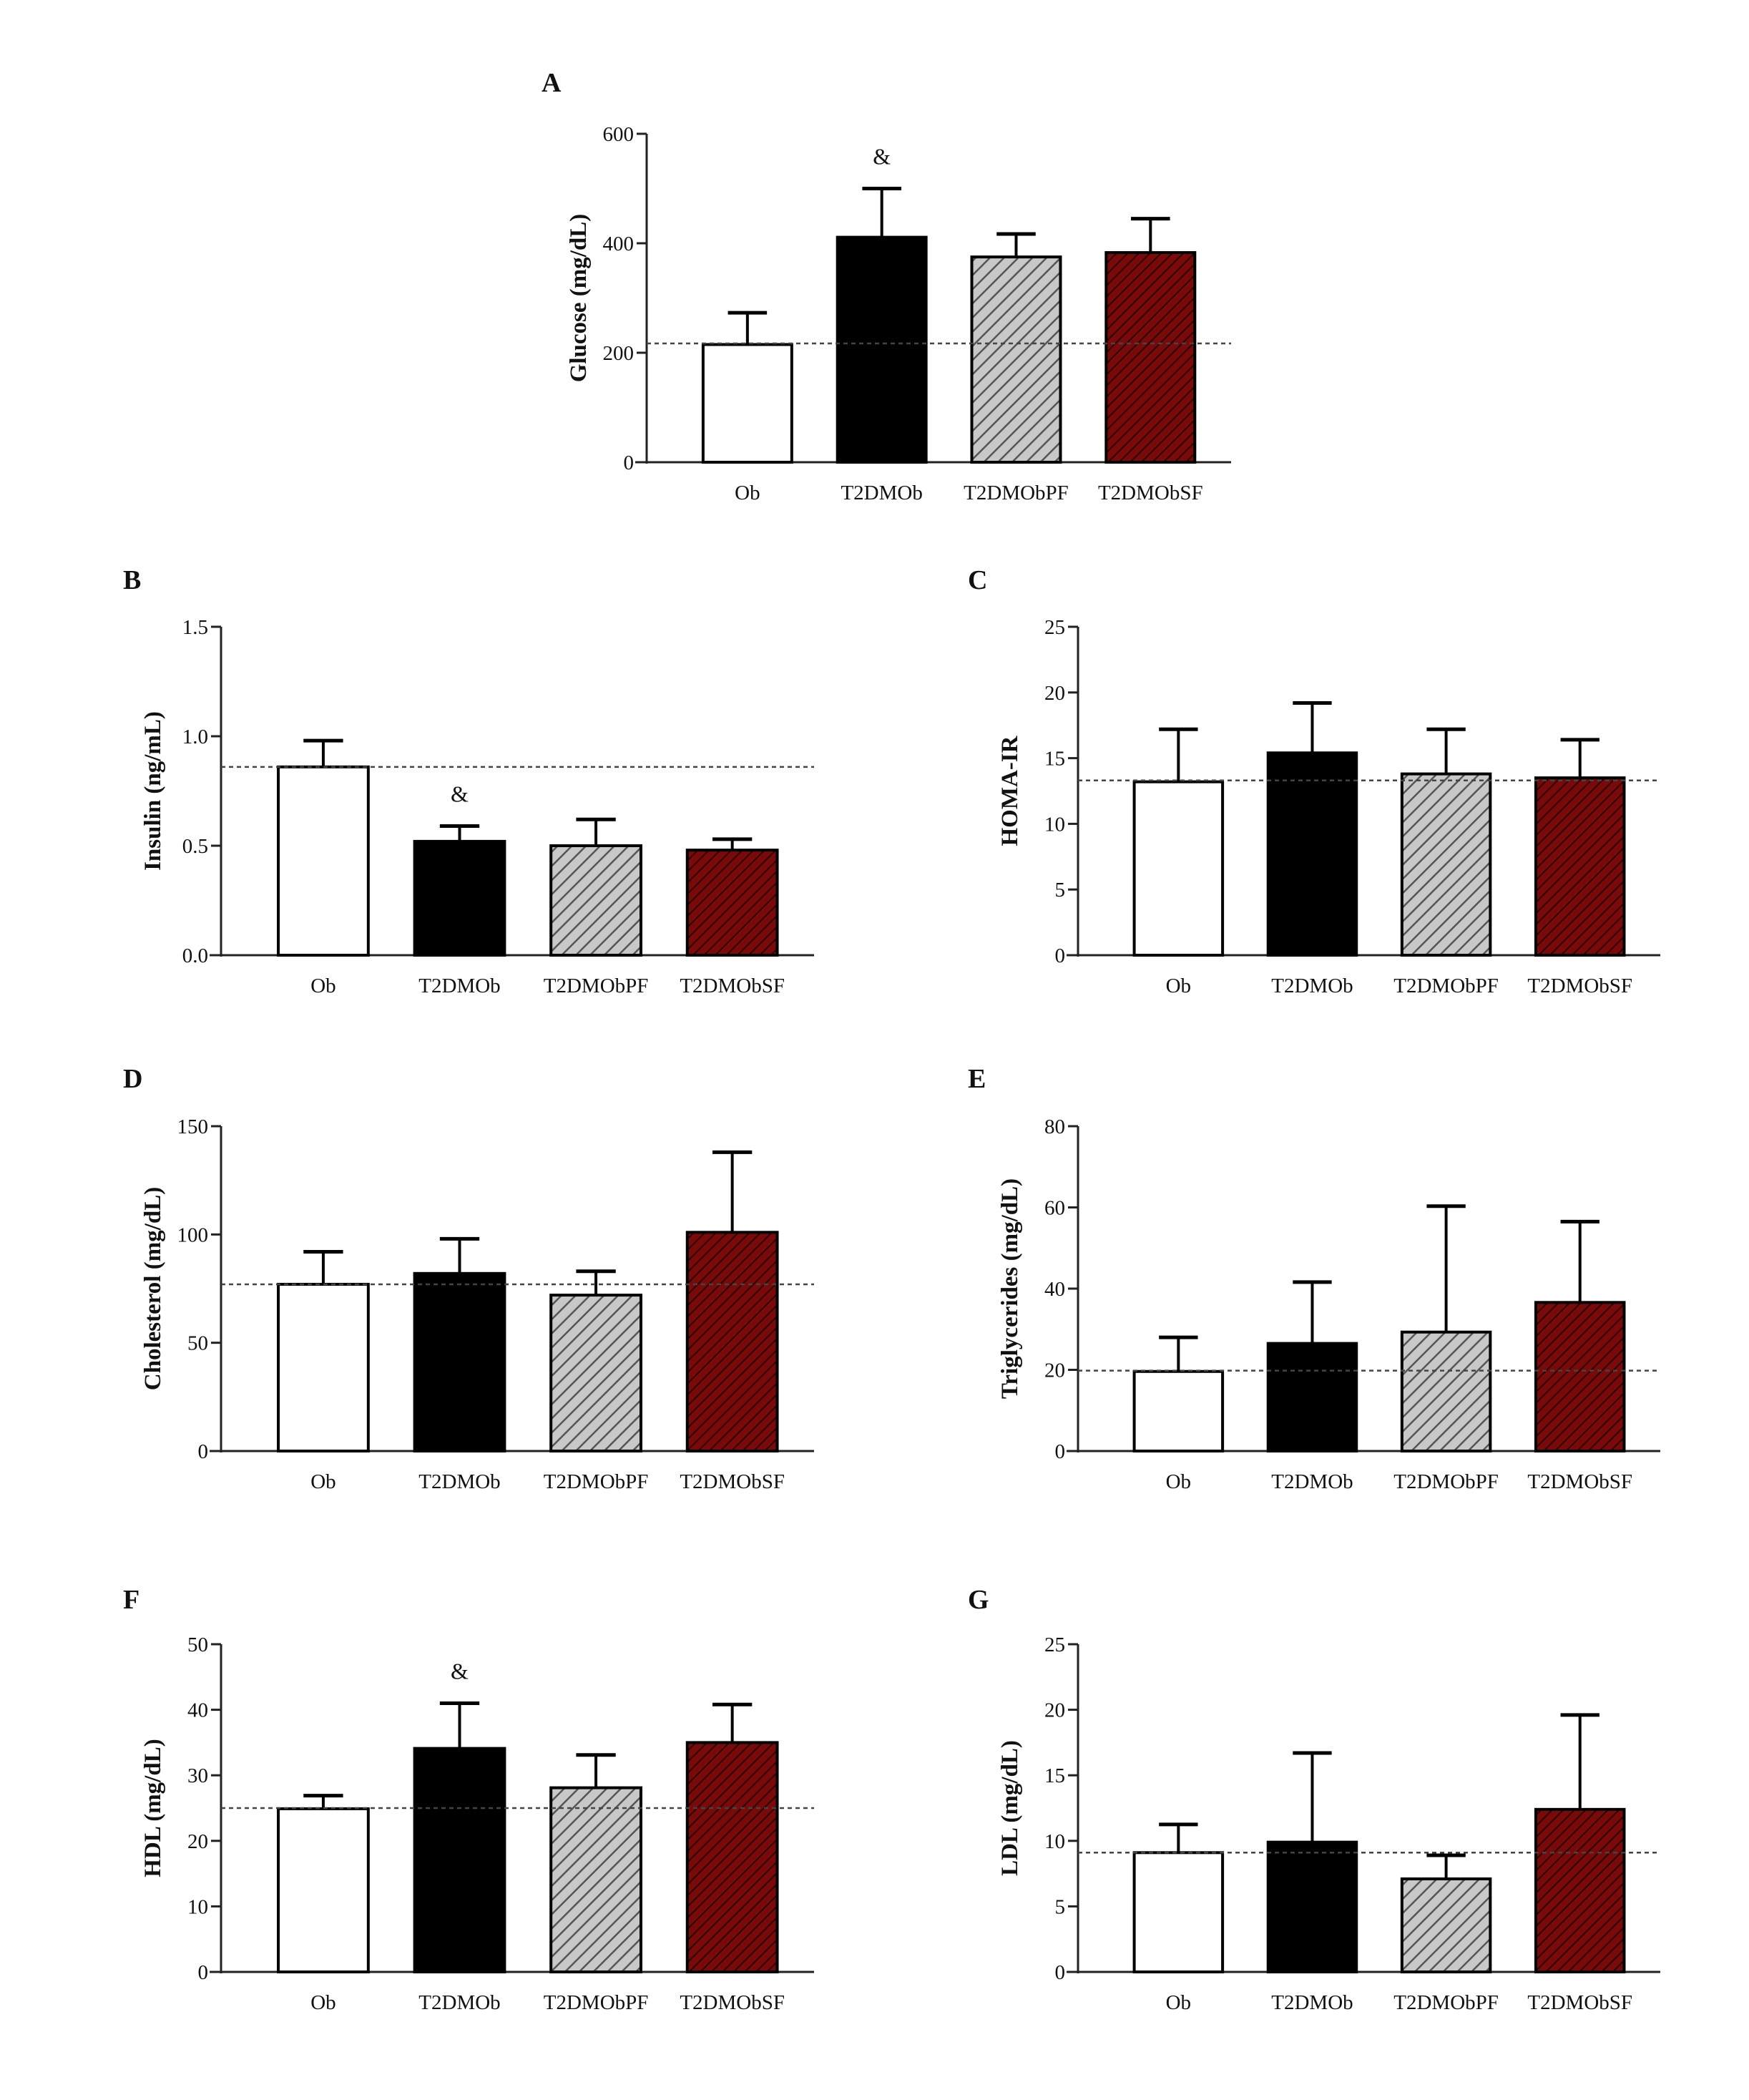  Describe the element at coordinates (195, 846) in the screenshot. I see `y-tick-label: 0.5` at that location.